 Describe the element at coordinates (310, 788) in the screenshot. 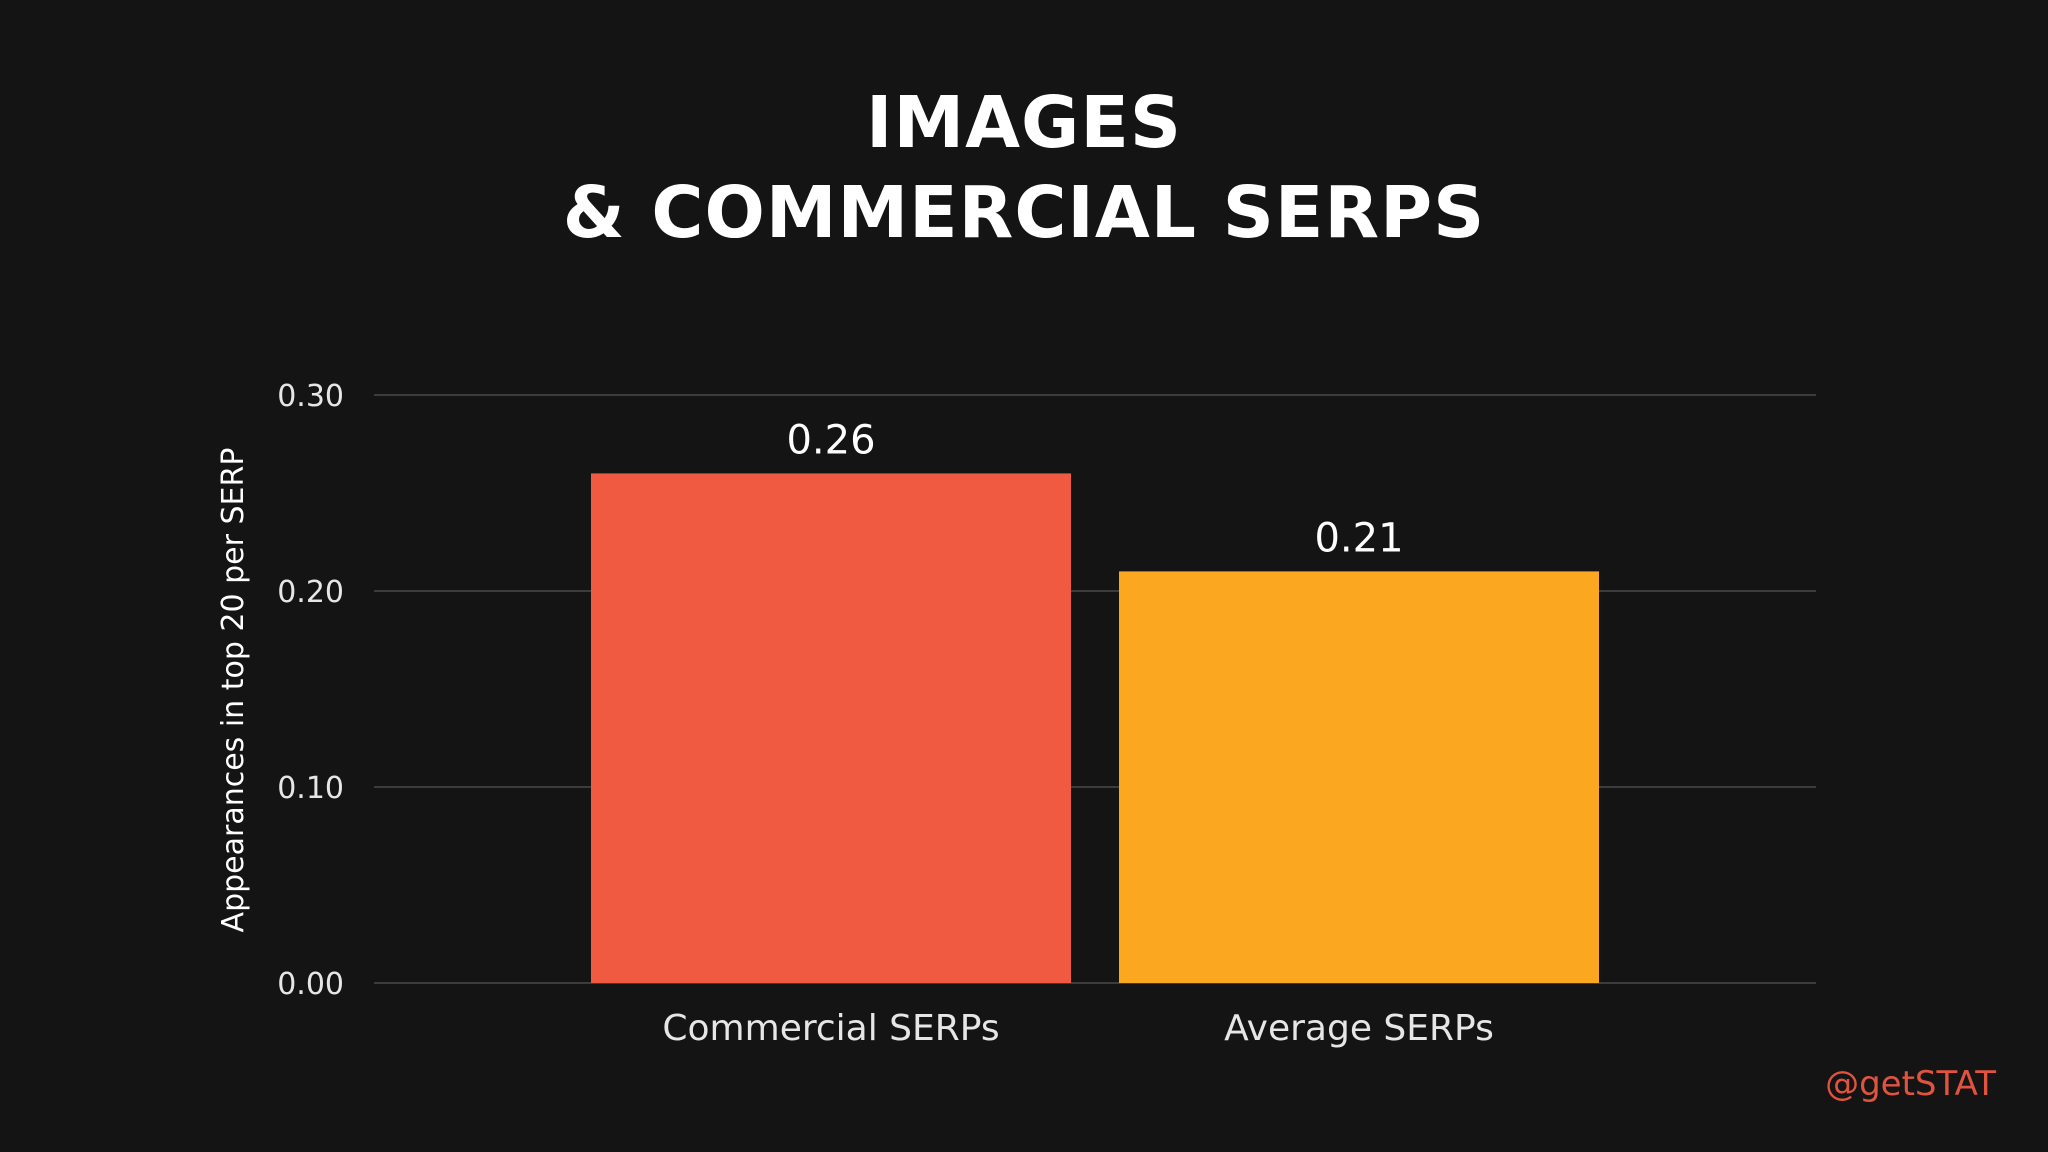

I see `y-tick-label: 0.10` at that location.